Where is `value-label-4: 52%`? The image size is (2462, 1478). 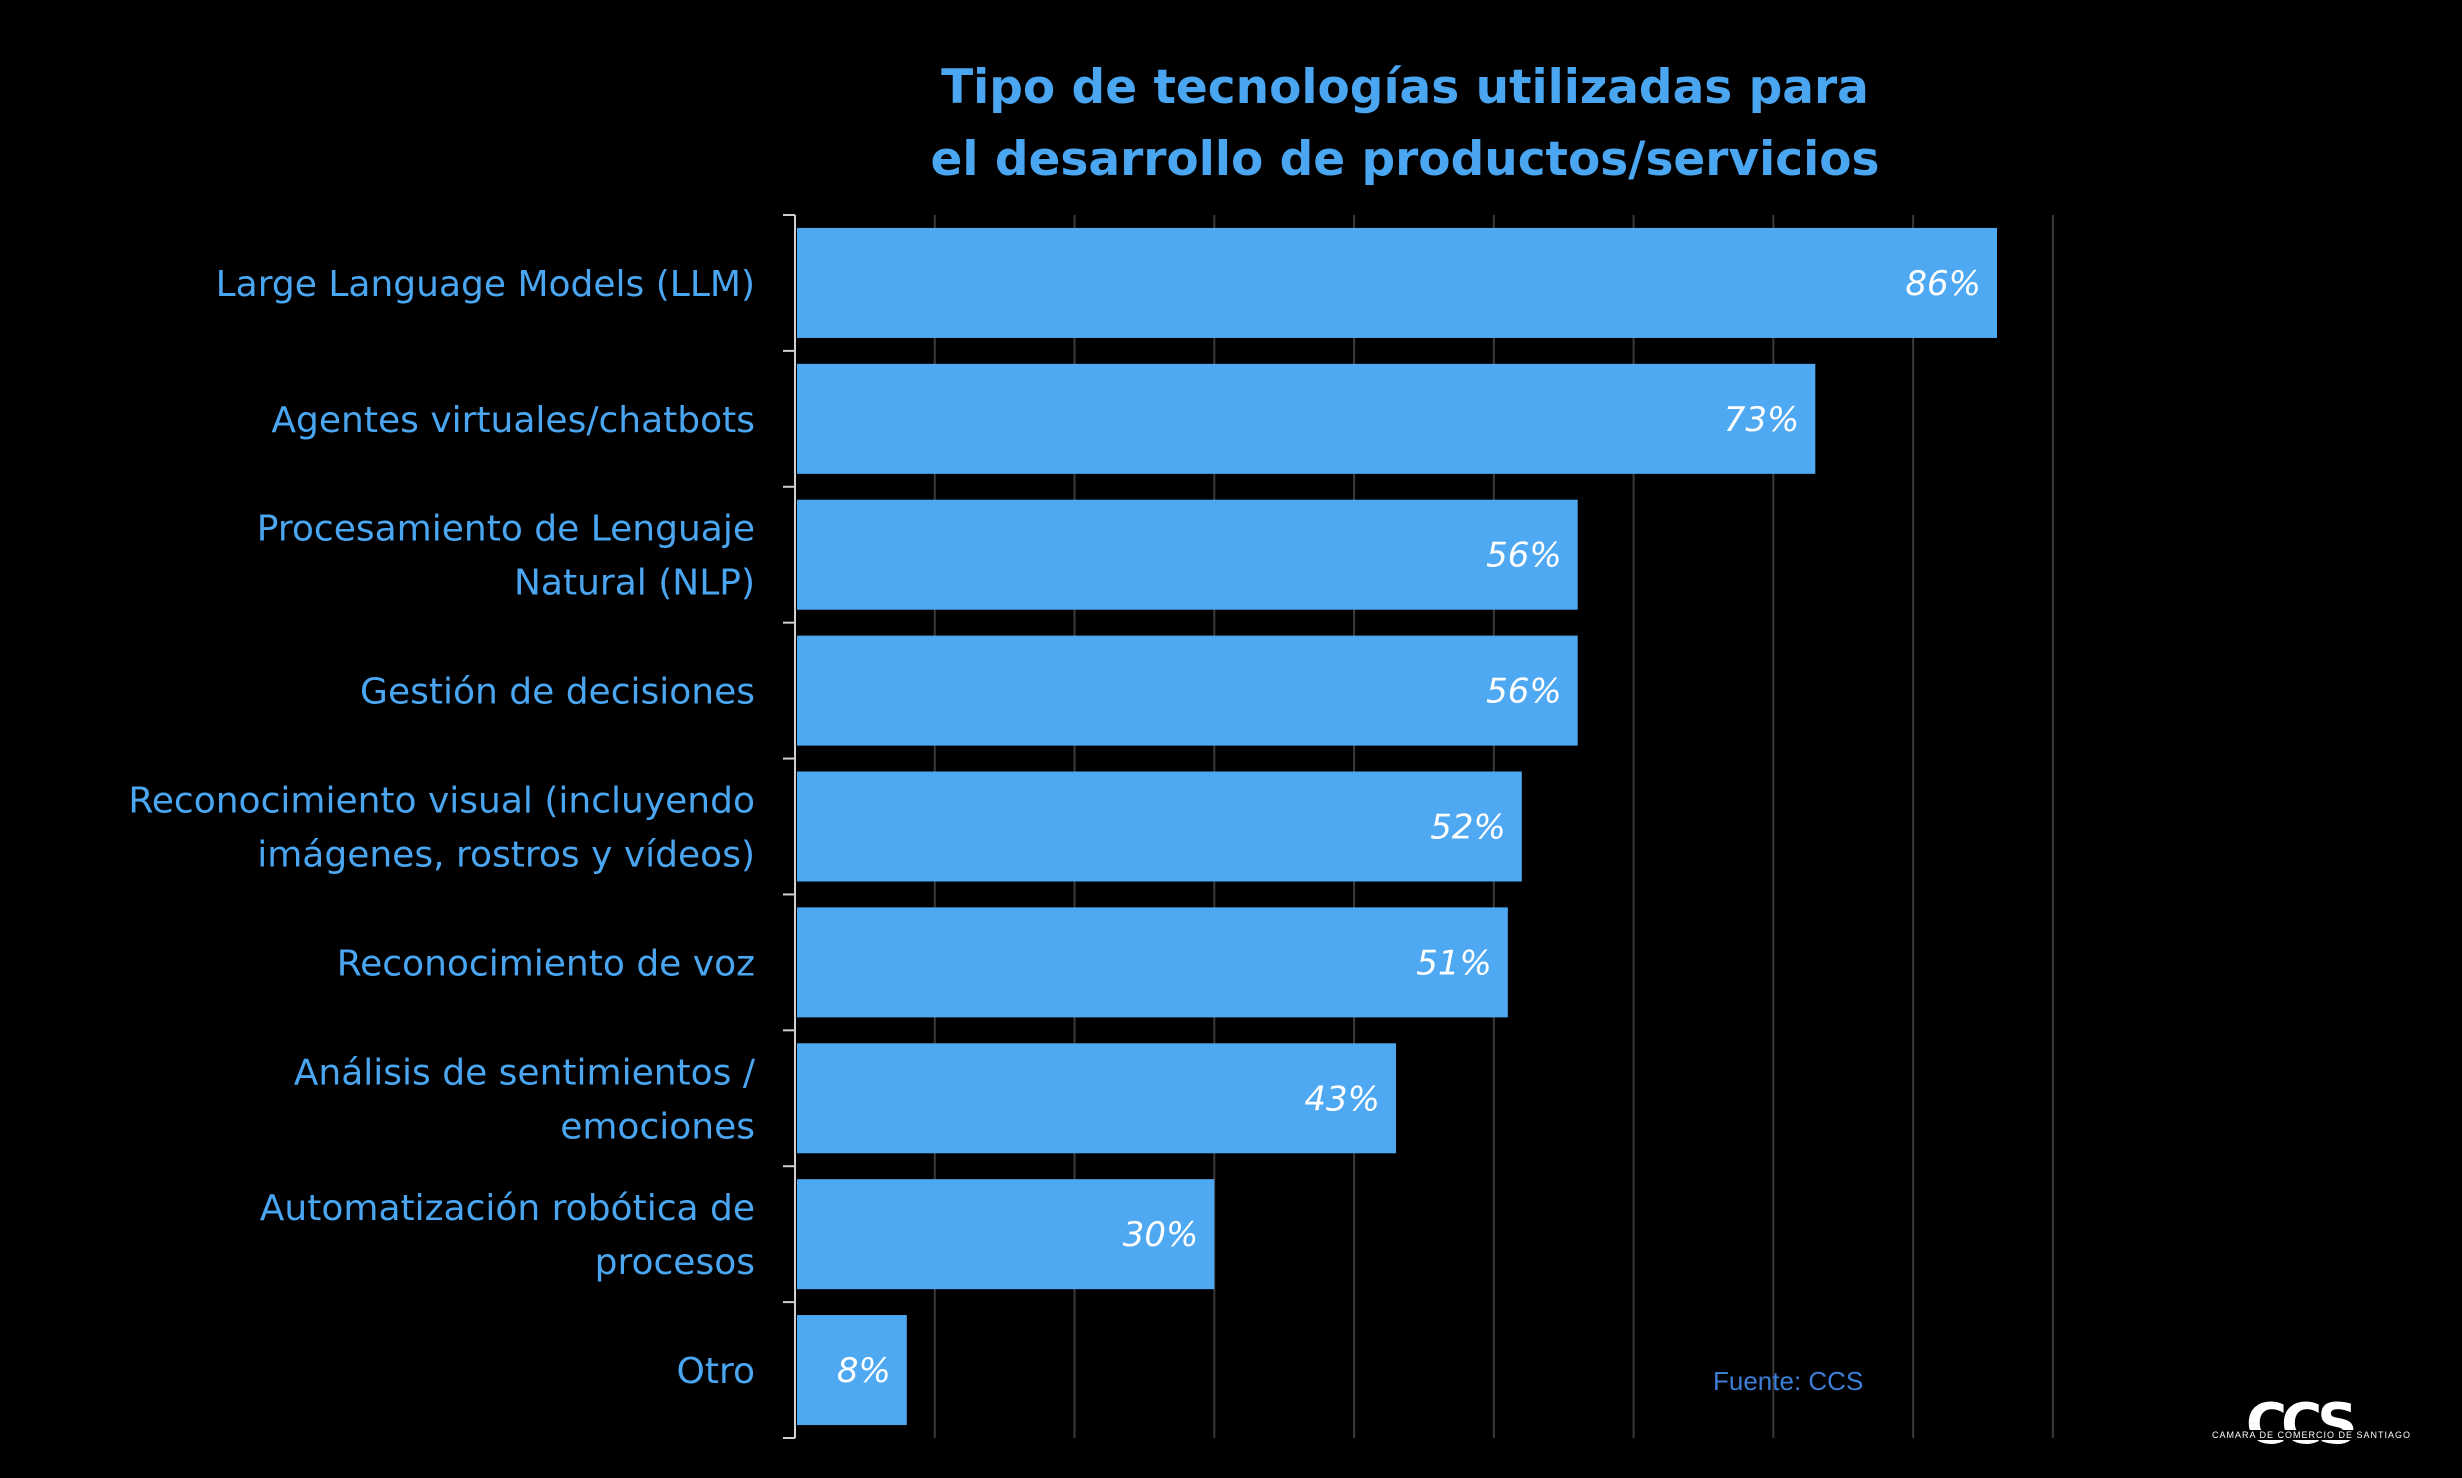 value-label-4: 52% is located at coordinates (1468, 828).